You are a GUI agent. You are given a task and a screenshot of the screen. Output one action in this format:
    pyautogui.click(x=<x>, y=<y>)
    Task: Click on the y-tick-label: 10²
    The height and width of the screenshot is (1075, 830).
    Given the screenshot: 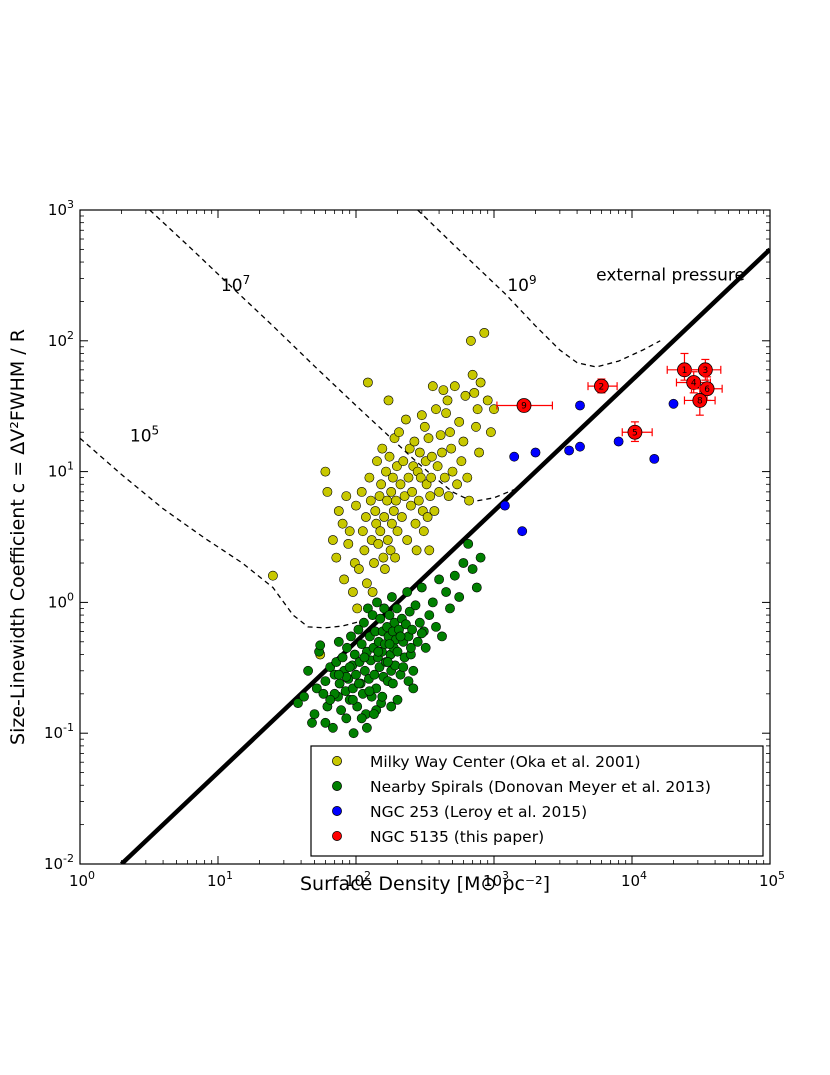 What is the action you would take?
    pyautogui.click(x=61, y=339)
    